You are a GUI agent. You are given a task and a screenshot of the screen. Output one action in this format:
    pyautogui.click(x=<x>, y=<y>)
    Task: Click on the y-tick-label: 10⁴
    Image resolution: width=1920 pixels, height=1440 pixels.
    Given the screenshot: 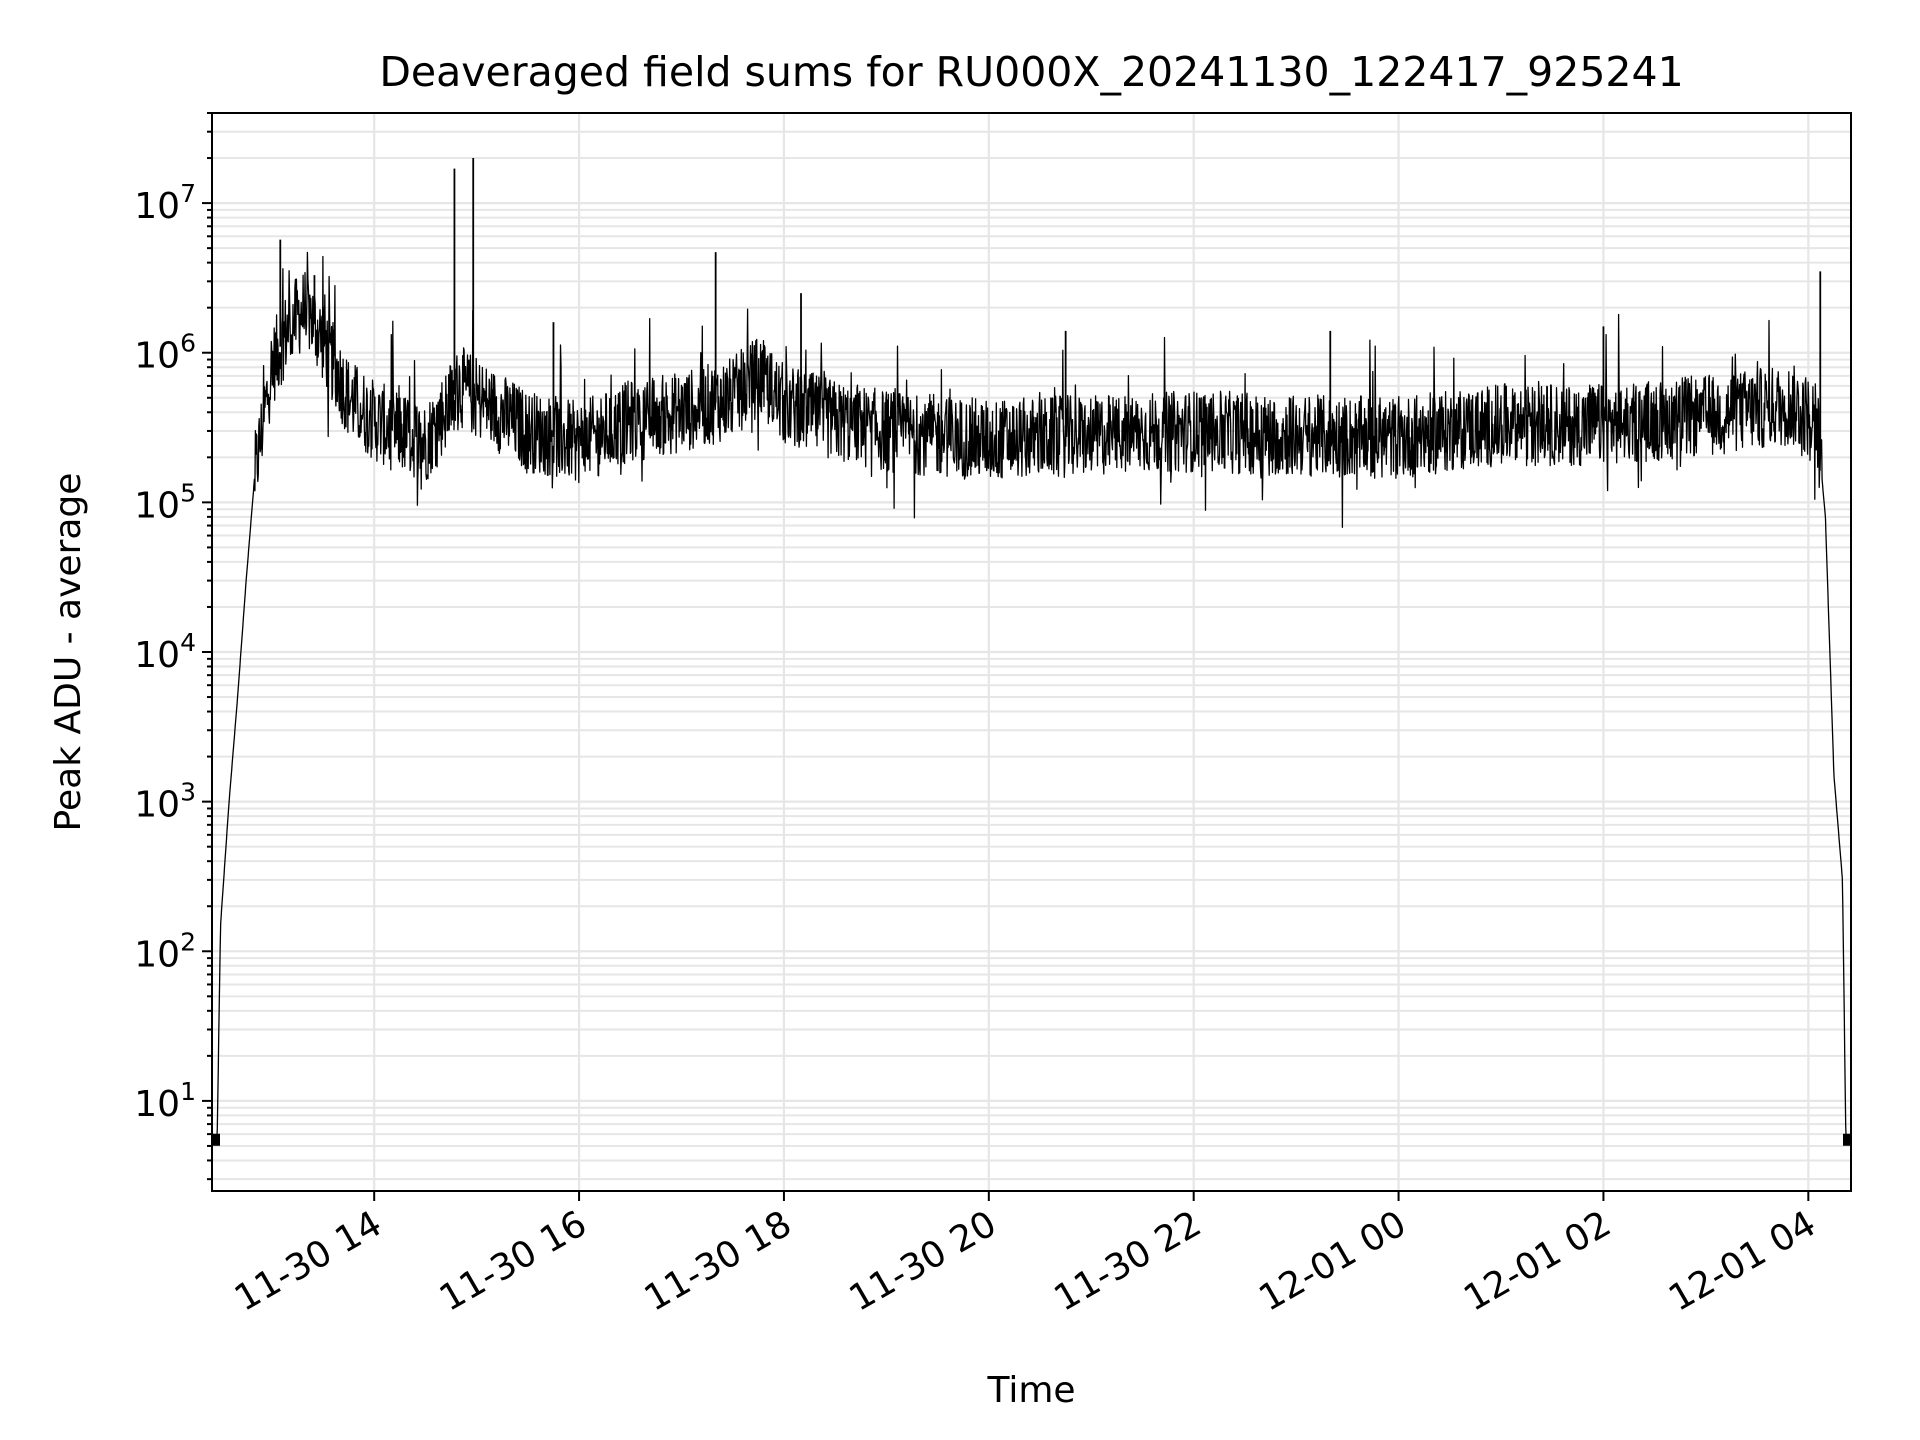 What is the action you would take?
    pyautogui.click(x=165, y=652)
    